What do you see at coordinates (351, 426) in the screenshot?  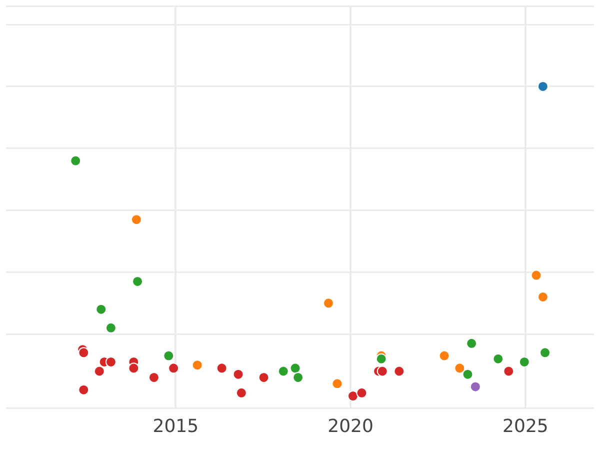 I see `x-tick-label: 2020` at bounding box center [351, 426].